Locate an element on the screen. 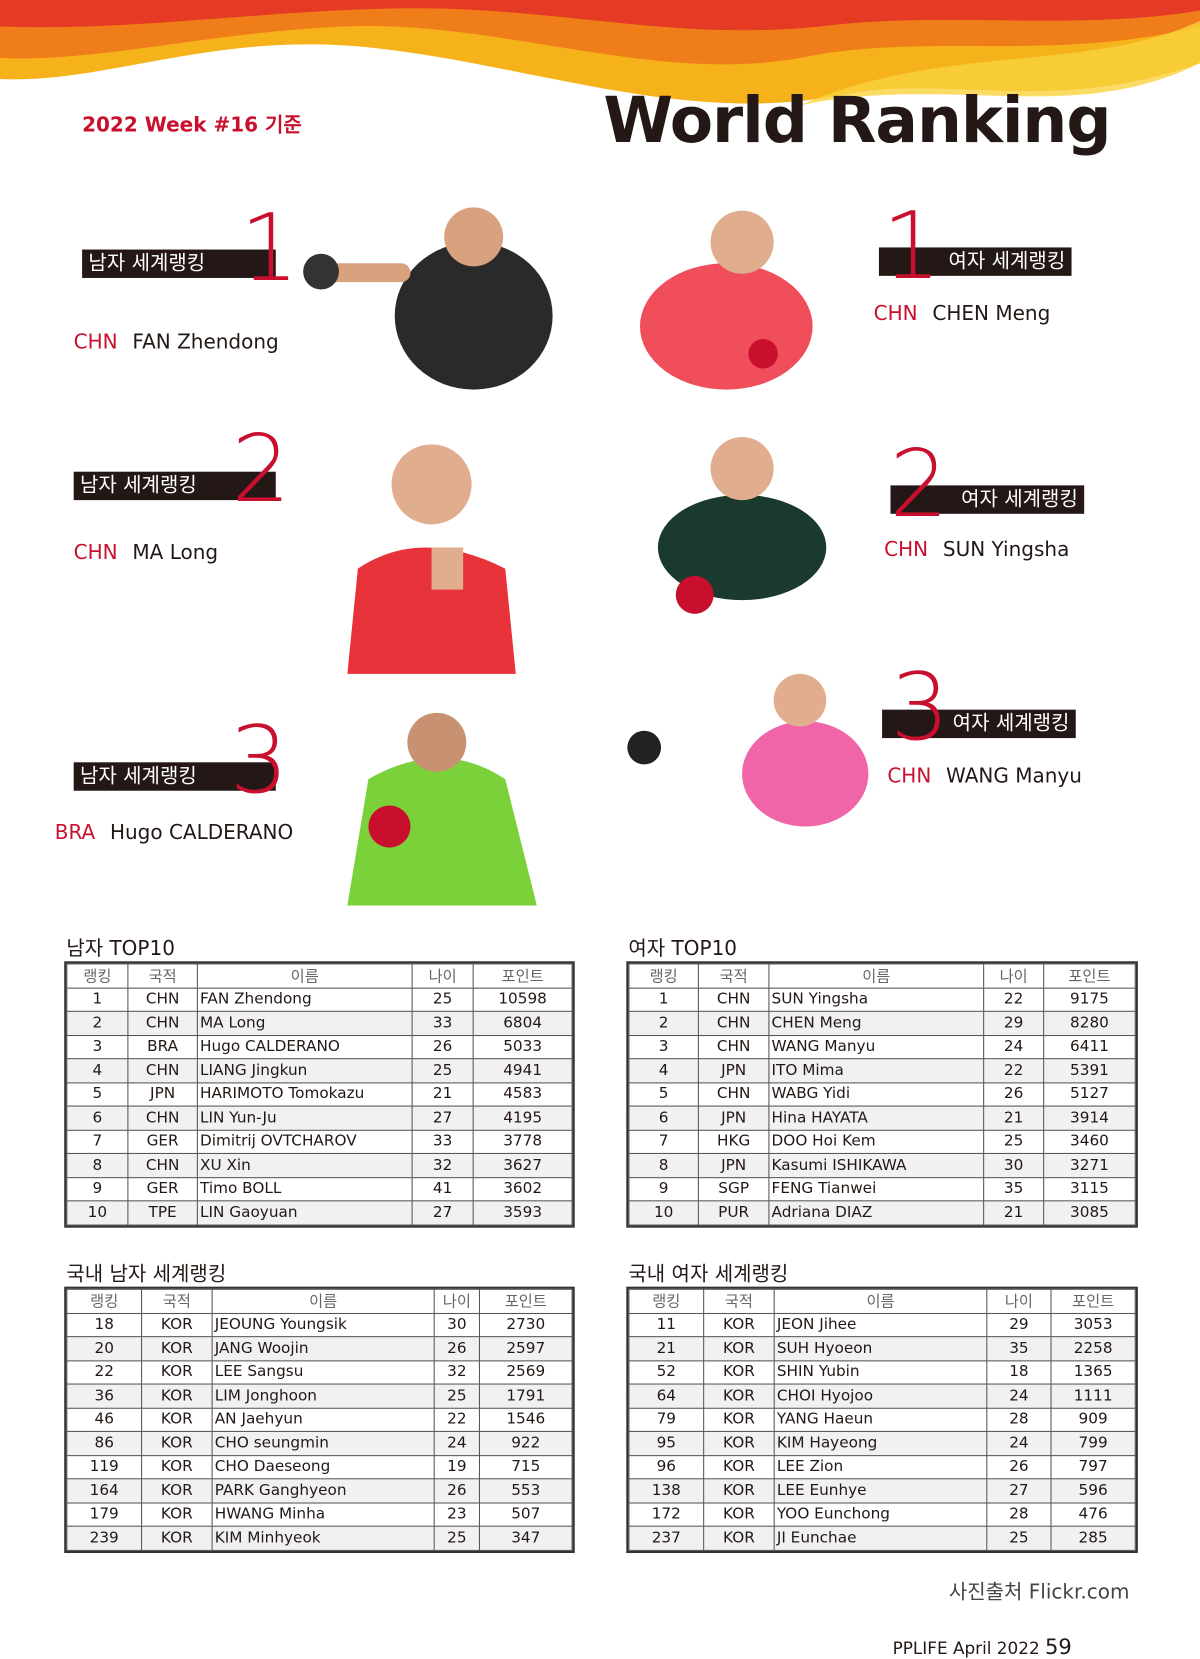 Image resolution: width=1200 pixels, height=1659 pixels. cell: CHO seungmin is located at coordinates (323, 1443).